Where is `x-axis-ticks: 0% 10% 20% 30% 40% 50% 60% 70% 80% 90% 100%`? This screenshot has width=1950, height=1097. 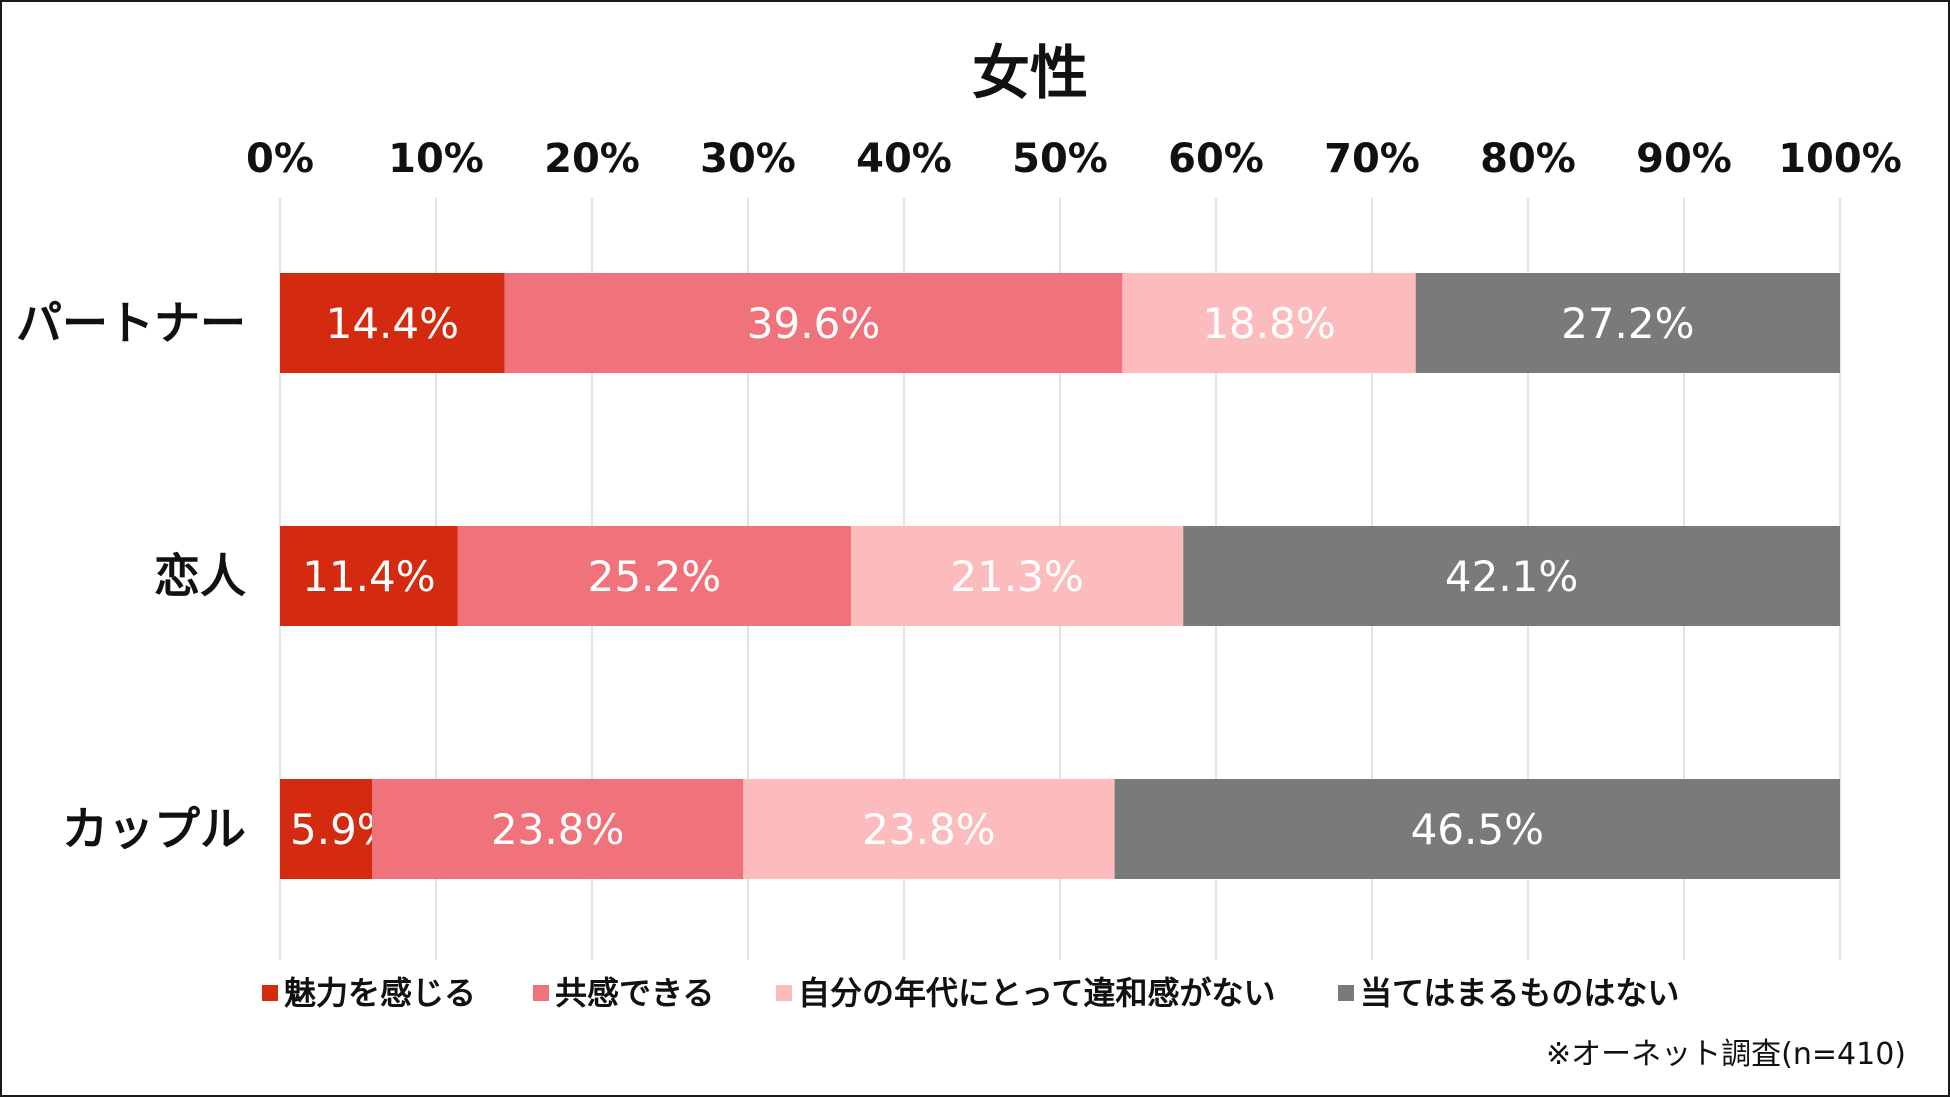
x-axis-ticks: 0% 10% 20% 30% 40% 50% 60% 70% 80% 90% 100% is located at coordinates (1074, 159).